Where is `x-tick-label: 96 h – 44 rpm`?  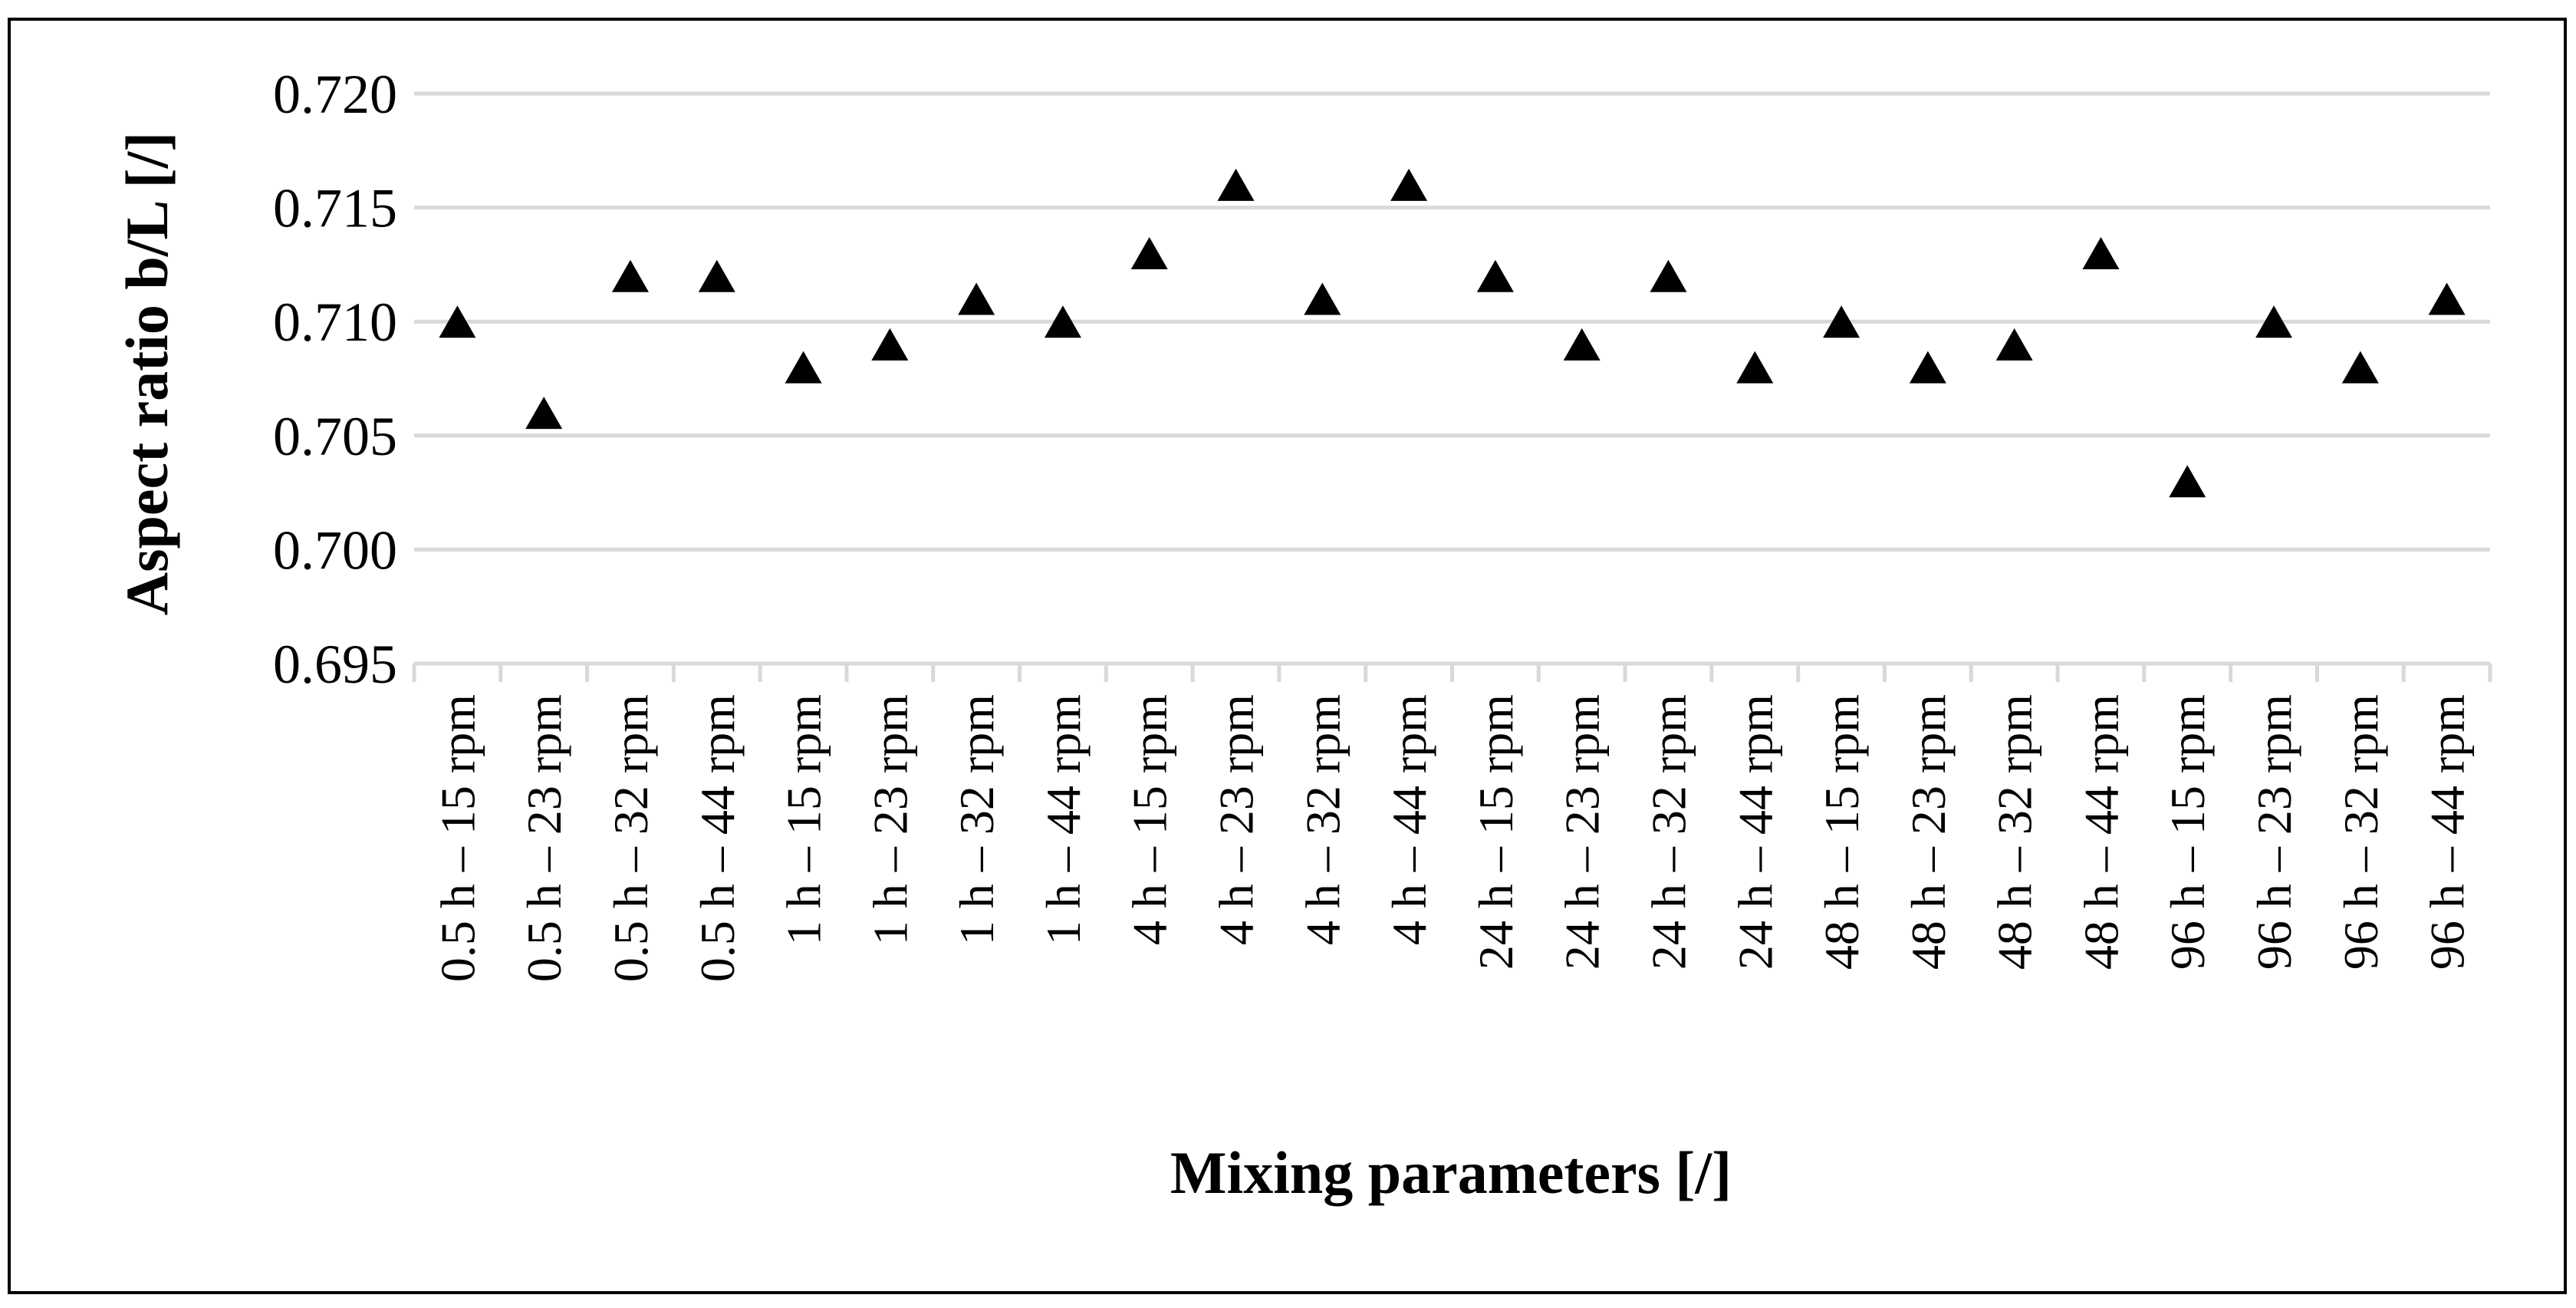 x-tick-label: 96 h – 44 rpm is located at coordinates (2447, 832).